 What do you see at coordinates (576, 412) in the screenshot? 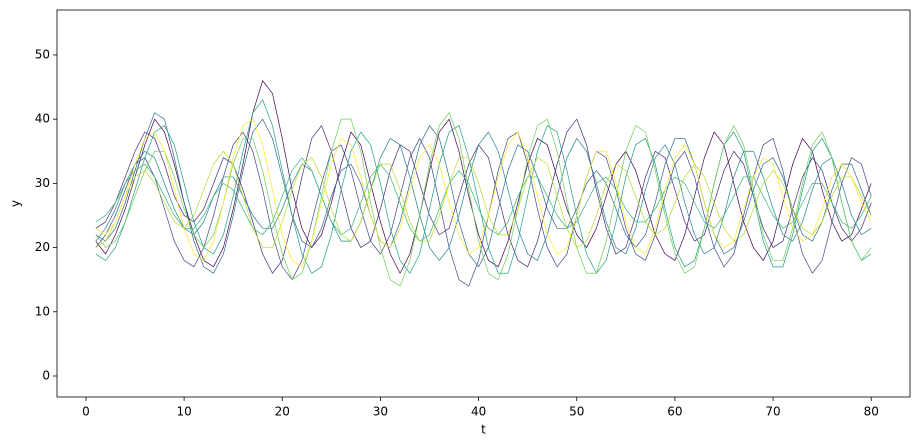
I see `x-tick-label: 50` at bounding box center [576, 412].